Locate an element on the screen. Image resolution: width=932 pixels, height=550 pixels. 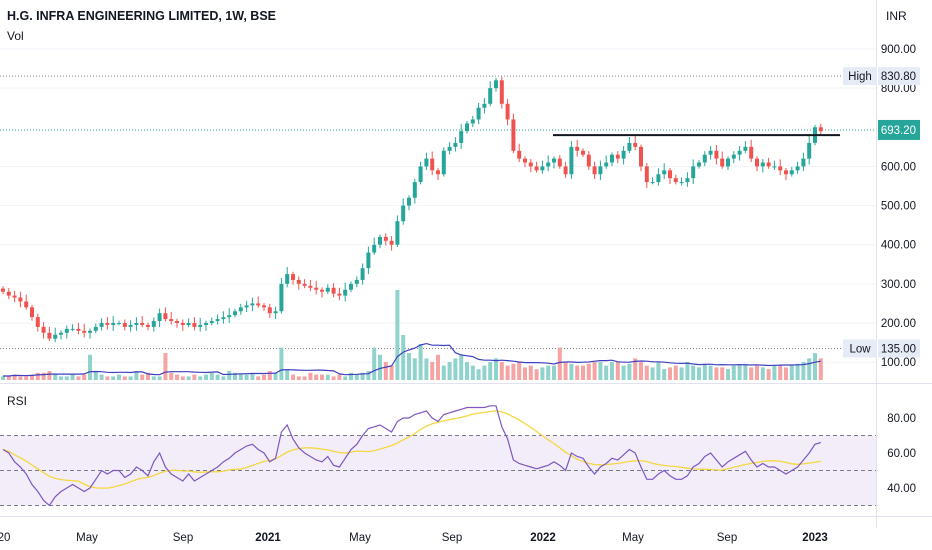
symbol-title: H.G. INFRA ENGINEERING LIMITED, 1W, BSE is located at coordinates (142, 16).